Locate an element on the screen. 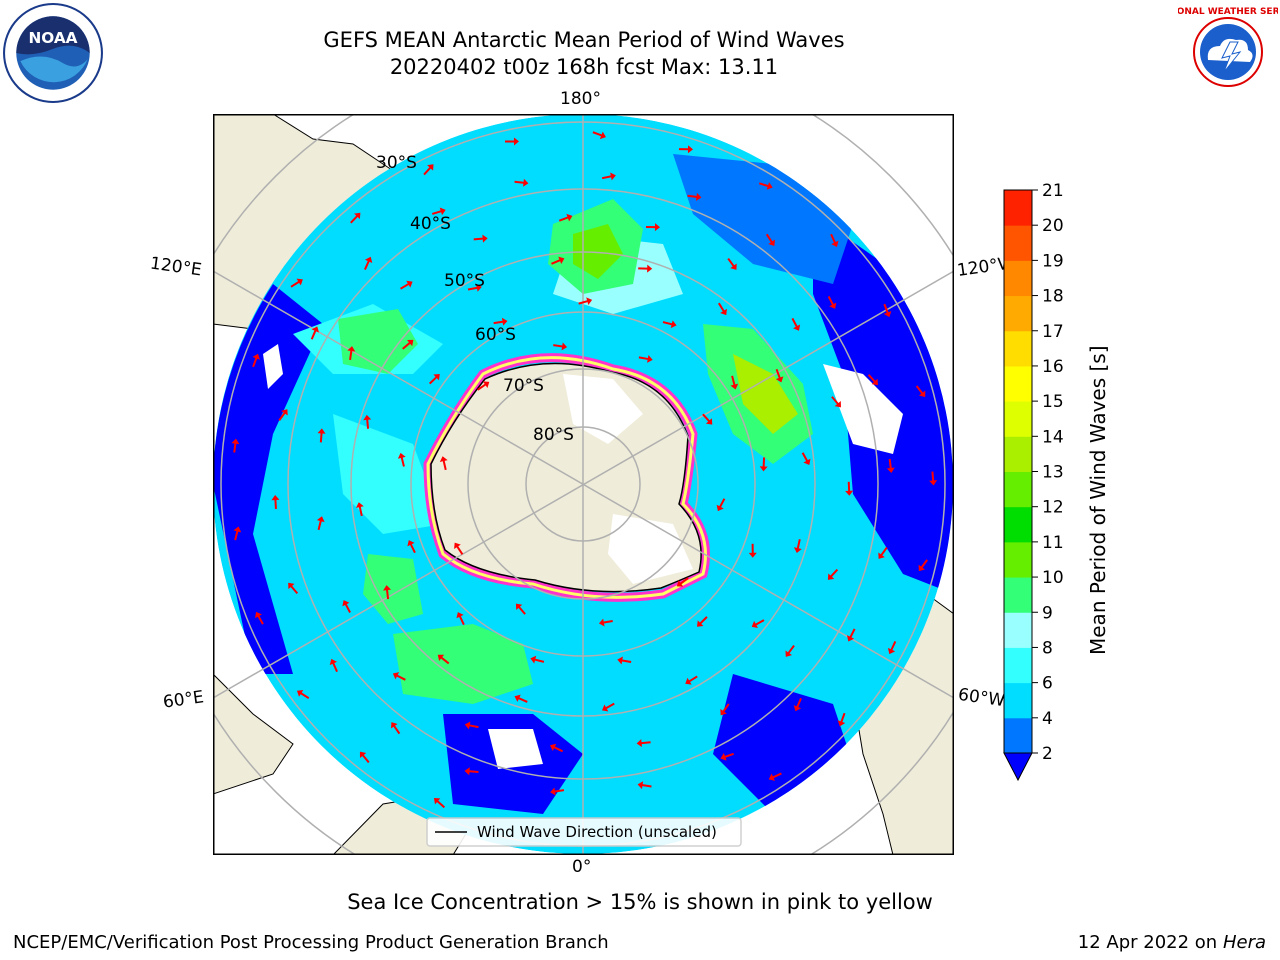  map-subtitle: 20220402 t00z 168h fcst Max: 13.11 is located at coordinates (584, 67).